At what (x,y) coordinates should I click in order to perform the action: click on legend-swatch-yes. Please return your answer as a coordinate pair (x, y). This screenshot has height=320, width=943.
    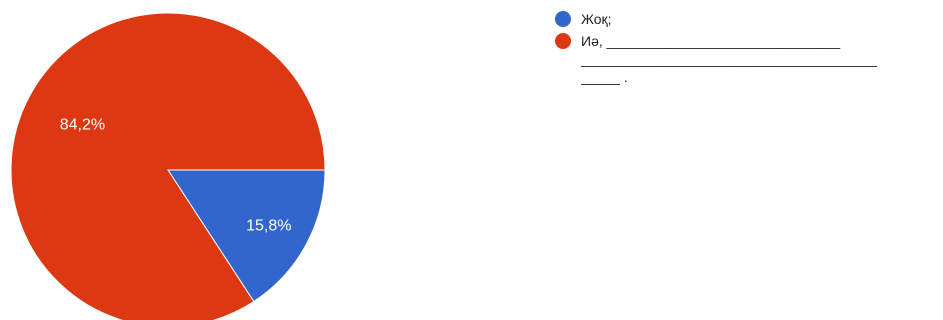
    Looking at the image, I should click on (563, 41).